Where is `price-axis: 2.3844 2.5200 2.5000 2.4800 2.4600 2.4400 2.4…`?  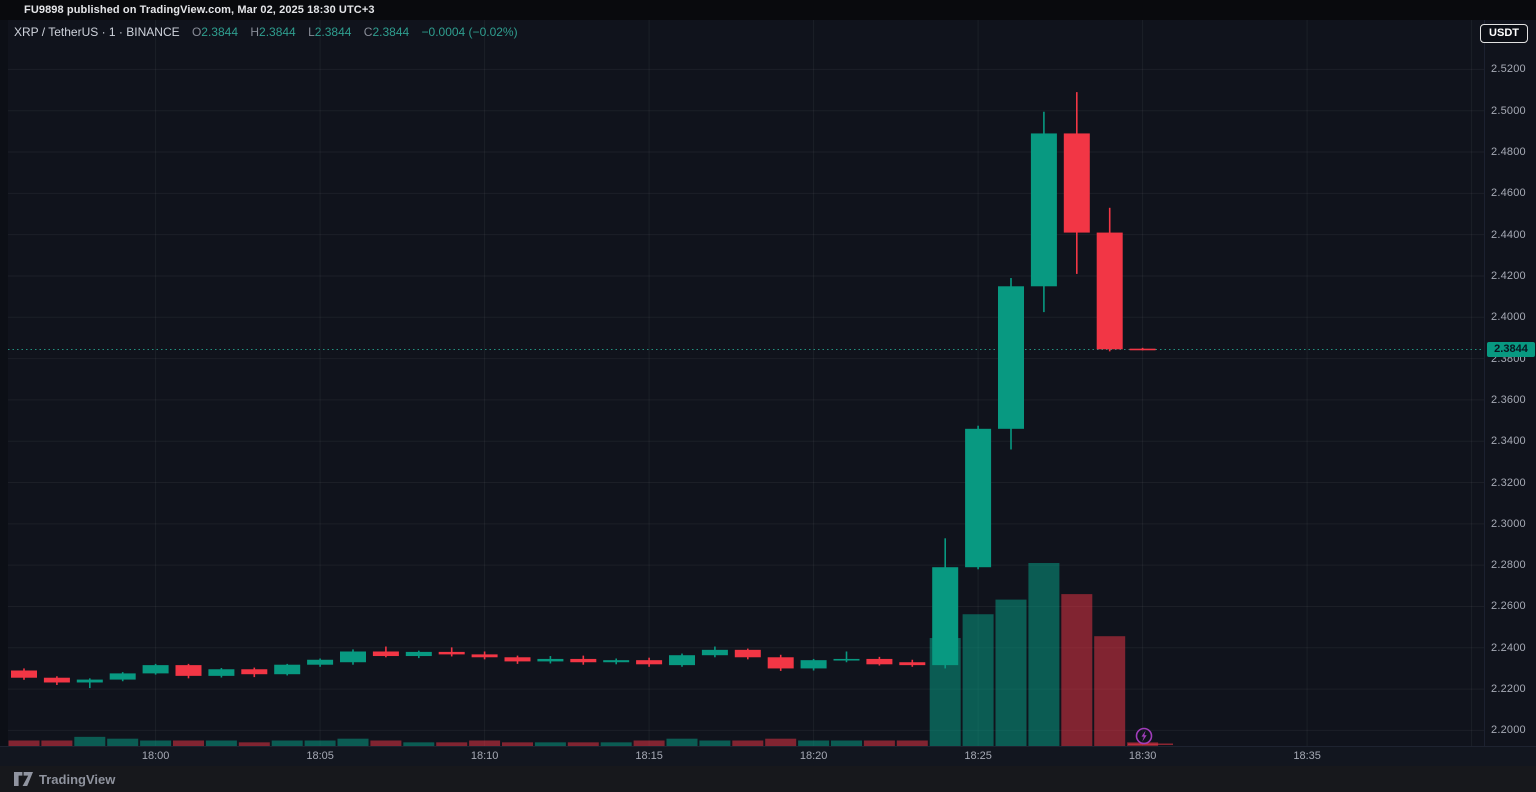
price-axis: 2.3844 2.5200 2.5000 2.4800 2.4600 2.4400 2.4… is located at coordinates (1510, 383).